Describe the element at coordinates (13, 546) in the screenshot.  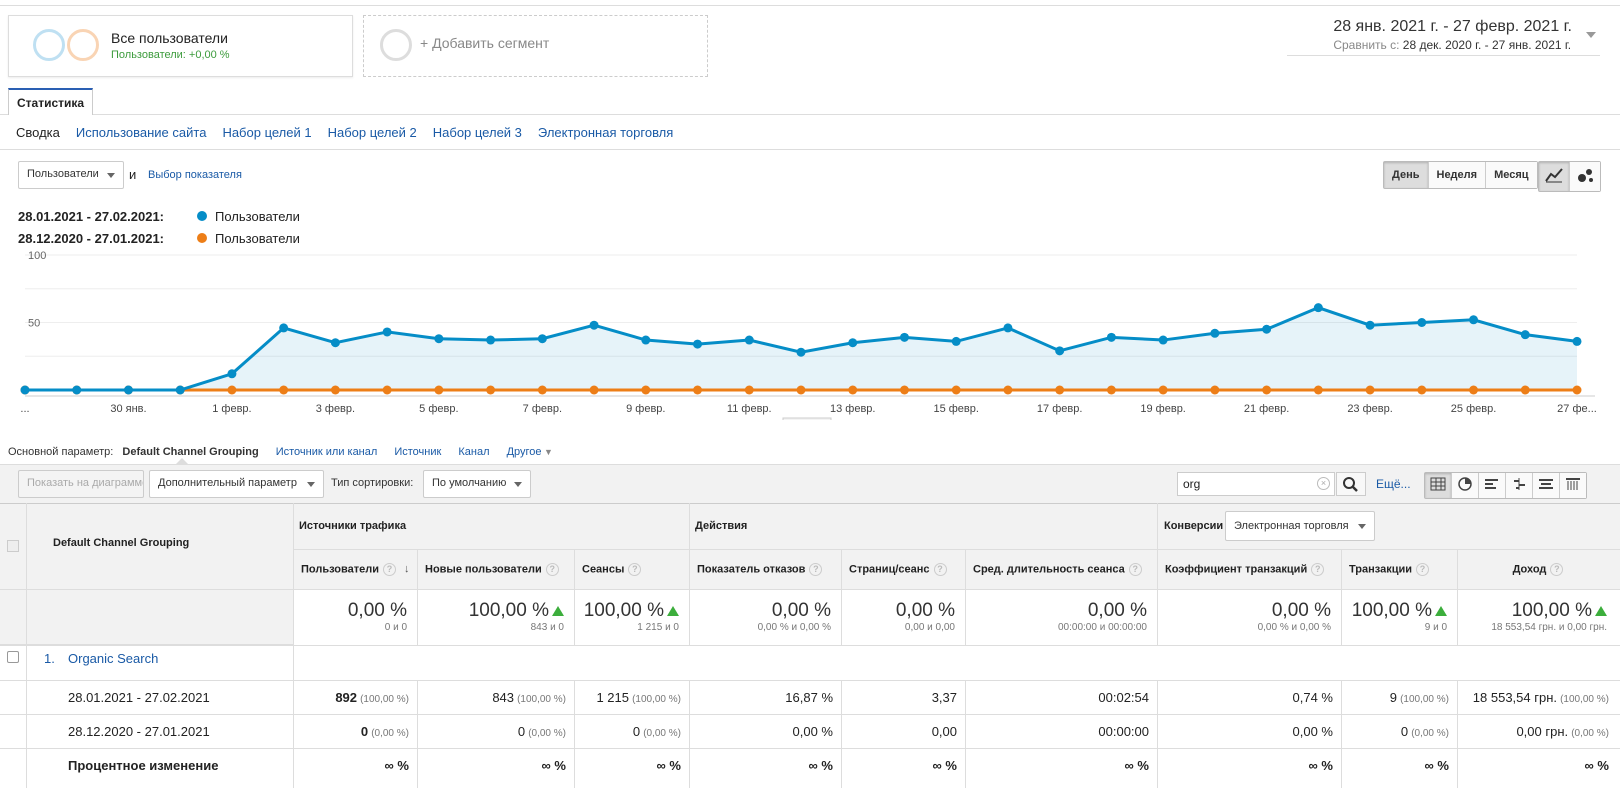
I see `select-all-checkbox` at that location.